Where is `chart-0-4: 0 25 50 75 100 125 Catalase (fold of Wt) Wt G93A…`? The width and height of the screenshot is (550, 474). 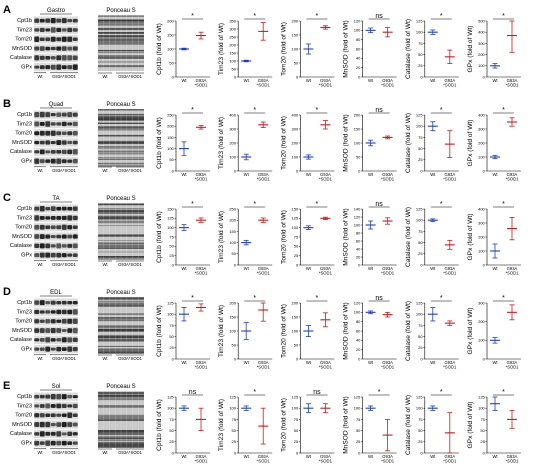 chart-0-4: 0 25 50 75 100 125 Catalase (fold of Wt) Wt G93A… is located at coordinates (432, 50).